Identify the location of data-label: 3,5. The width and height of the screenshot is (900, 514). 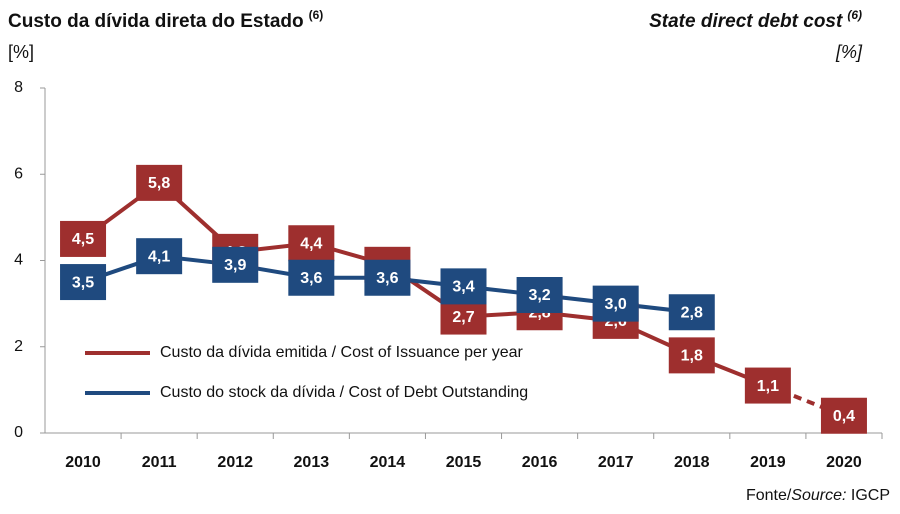
(83, 282).